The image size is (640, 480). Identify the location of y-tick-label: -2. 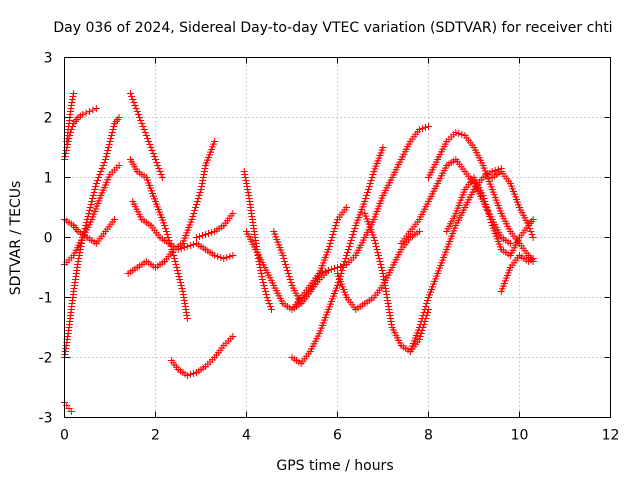
(46, 359).